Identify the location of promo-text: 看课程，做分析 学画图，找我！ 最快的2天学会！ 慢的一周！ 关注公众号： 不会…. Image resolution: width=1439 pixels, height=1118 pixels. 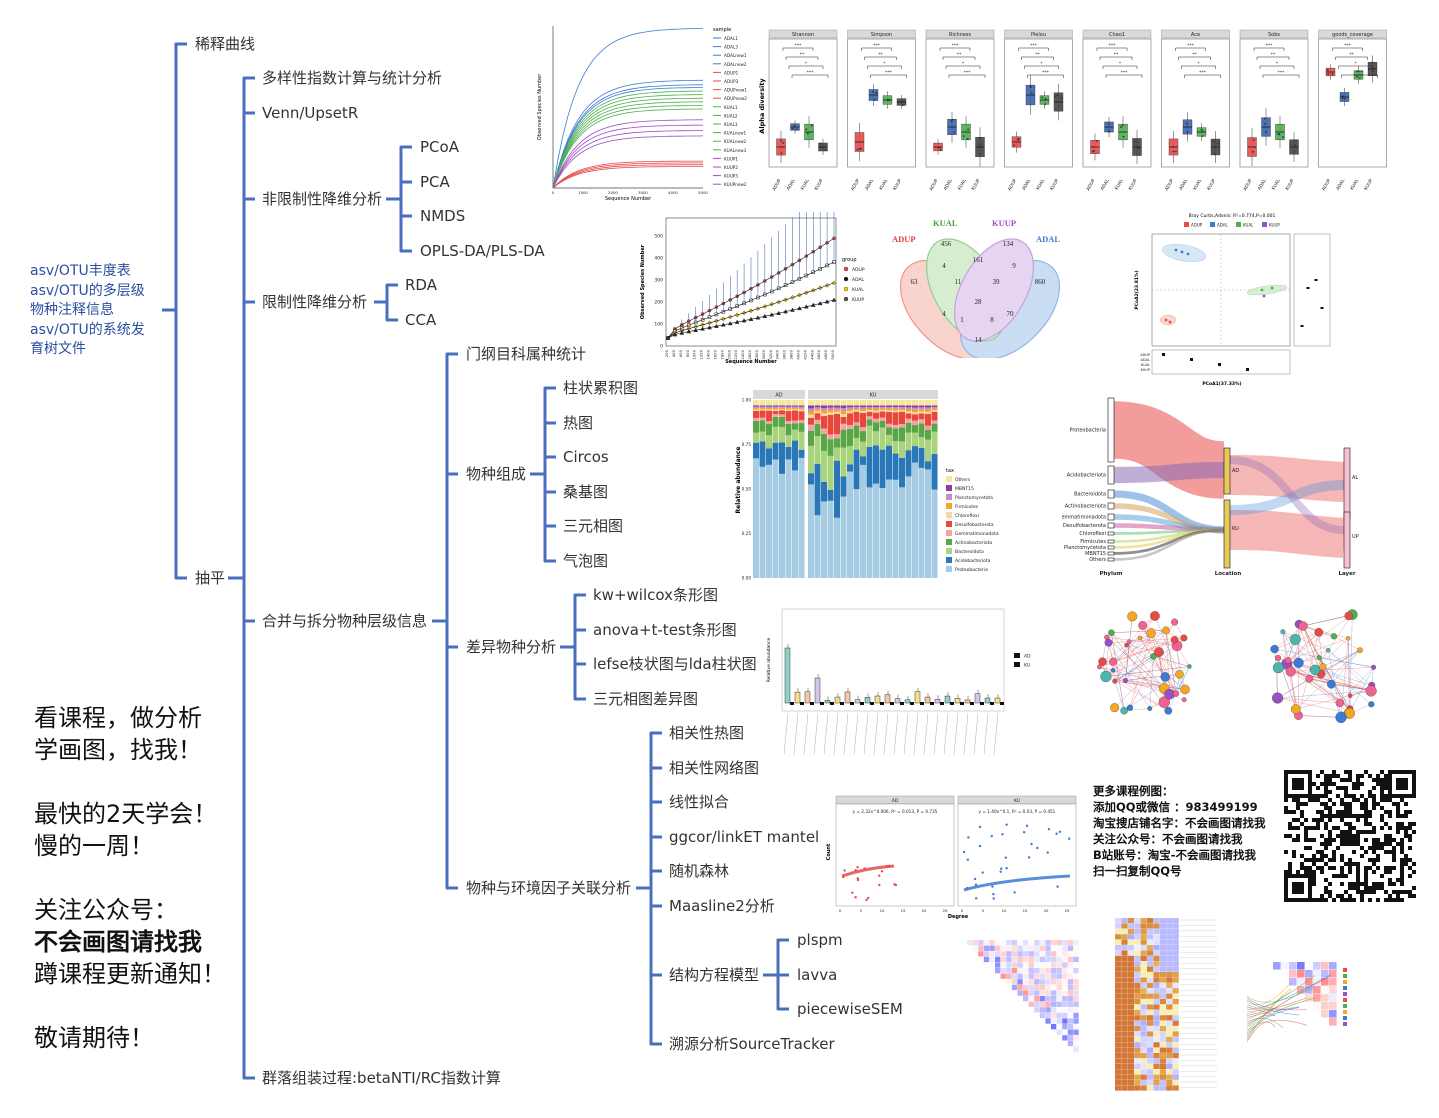
(130, 878).